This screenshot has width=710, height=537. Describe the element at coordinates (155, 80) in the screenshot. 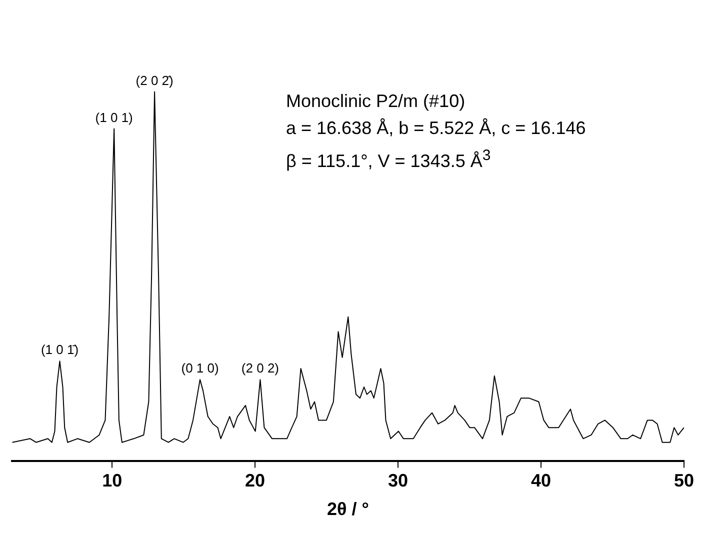

I see `annotation: (2 0 2̄)` at that location.